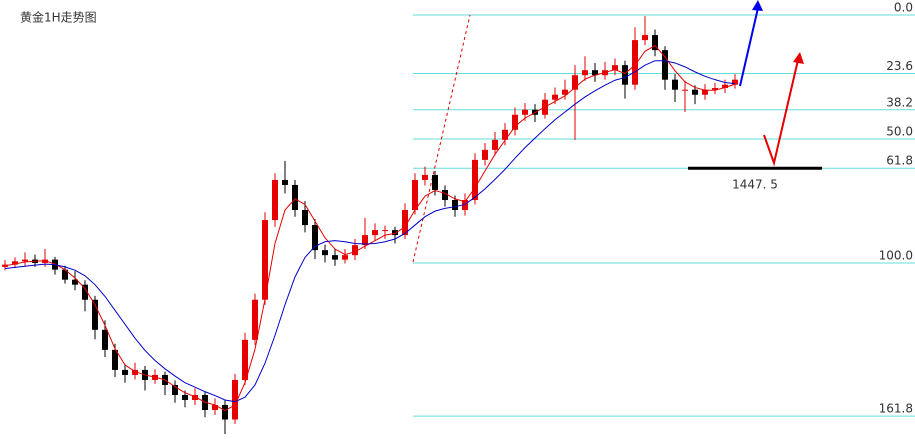  I want to click on chart-title: 黄金1H走势图, so click(58, 17).